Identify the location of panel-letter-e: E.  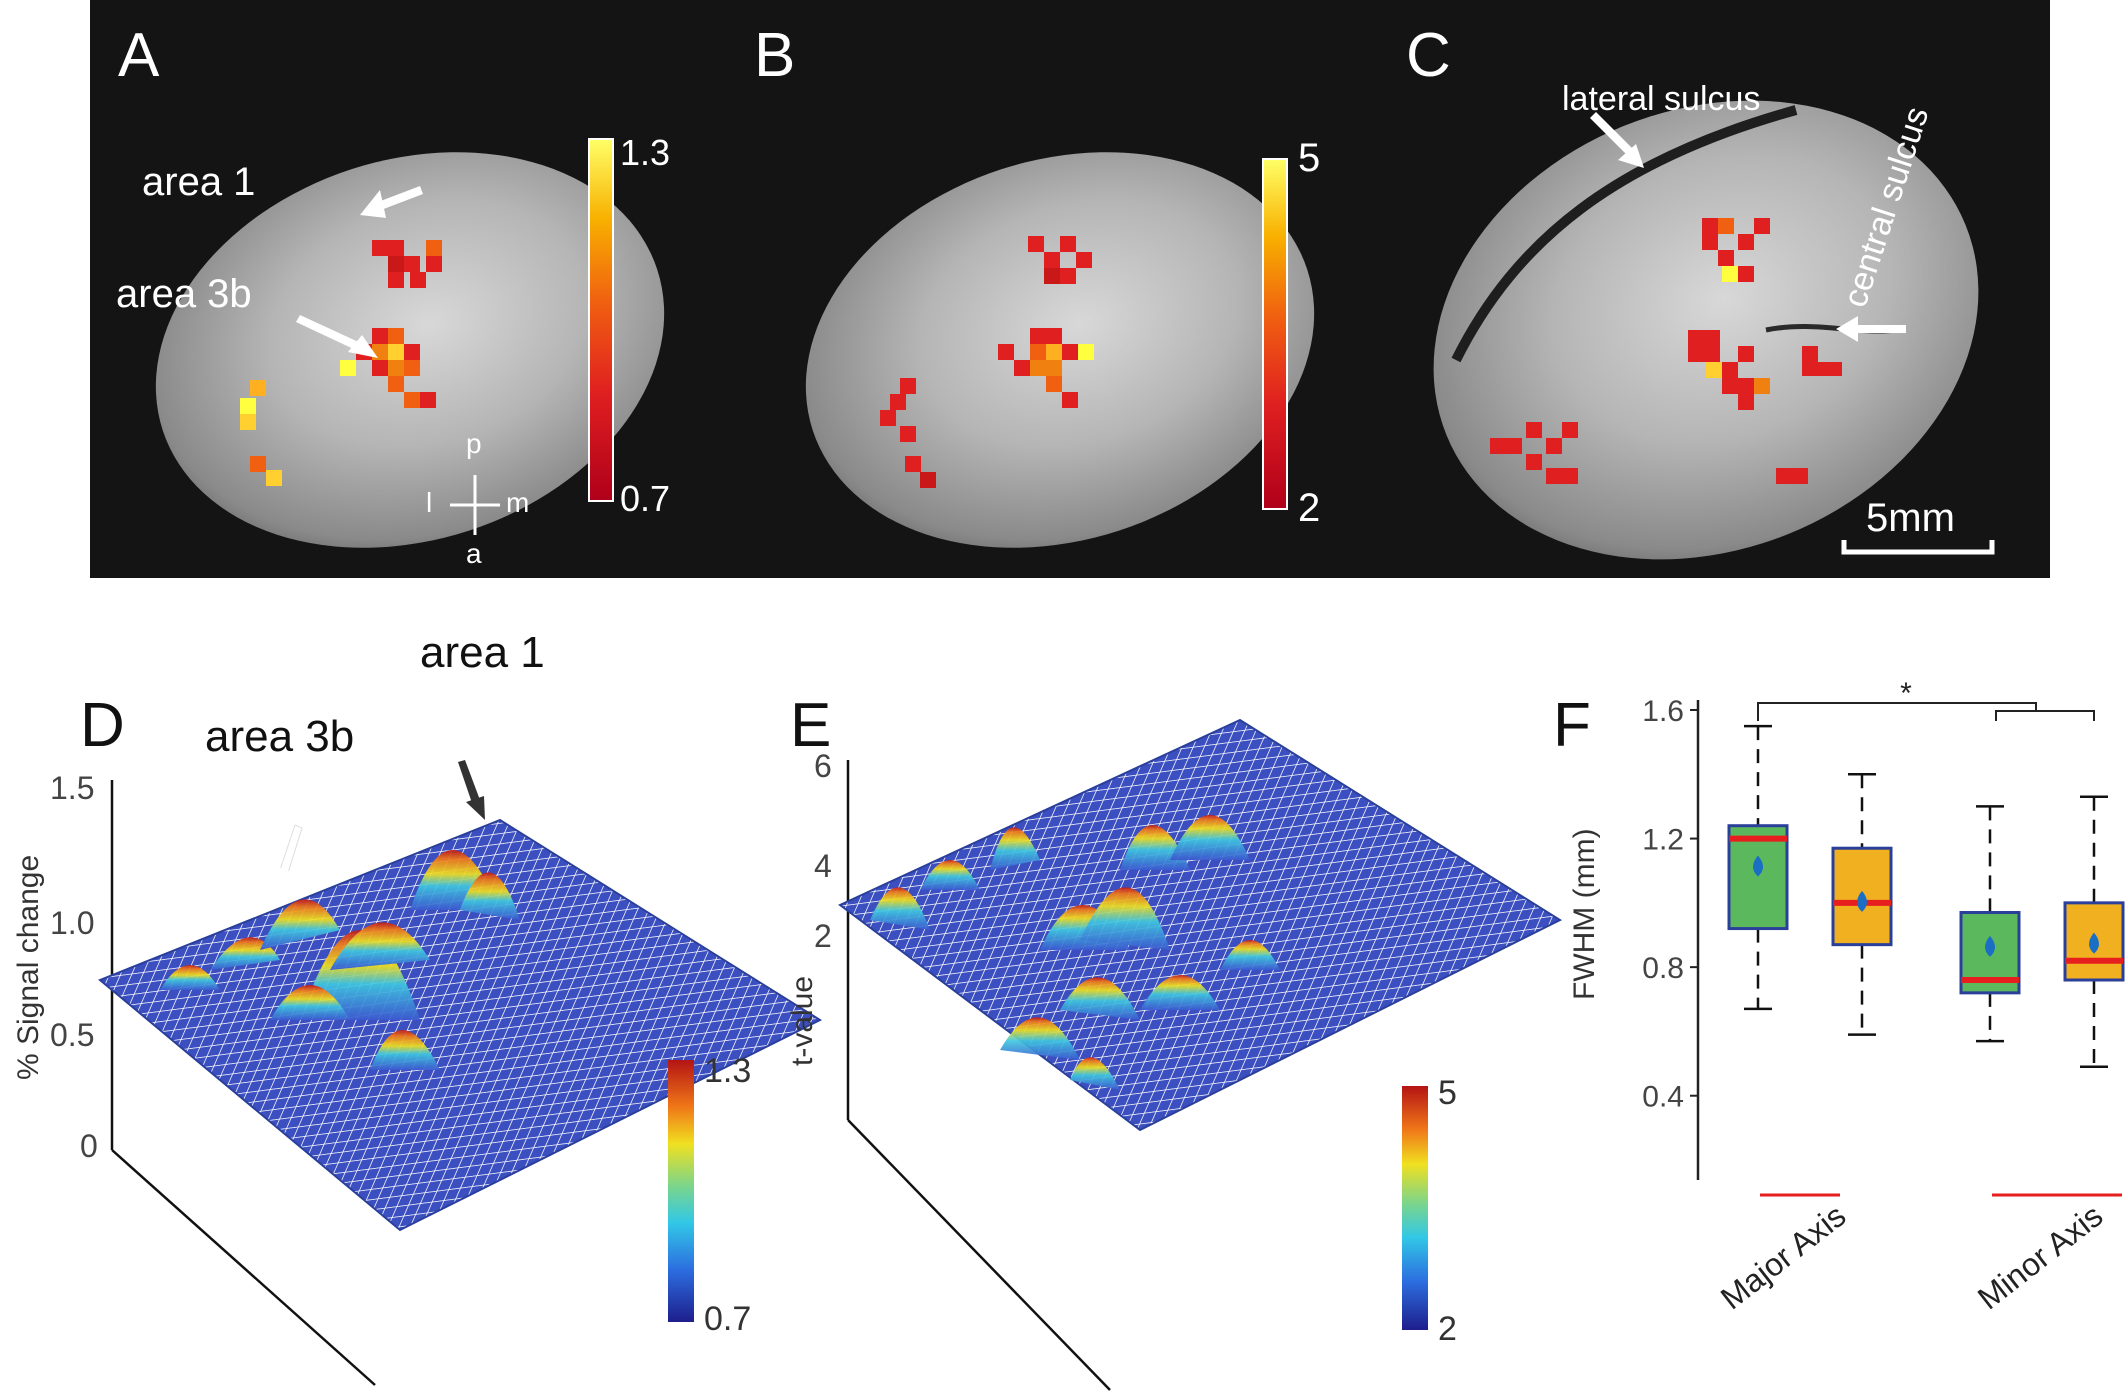
(811, 725).